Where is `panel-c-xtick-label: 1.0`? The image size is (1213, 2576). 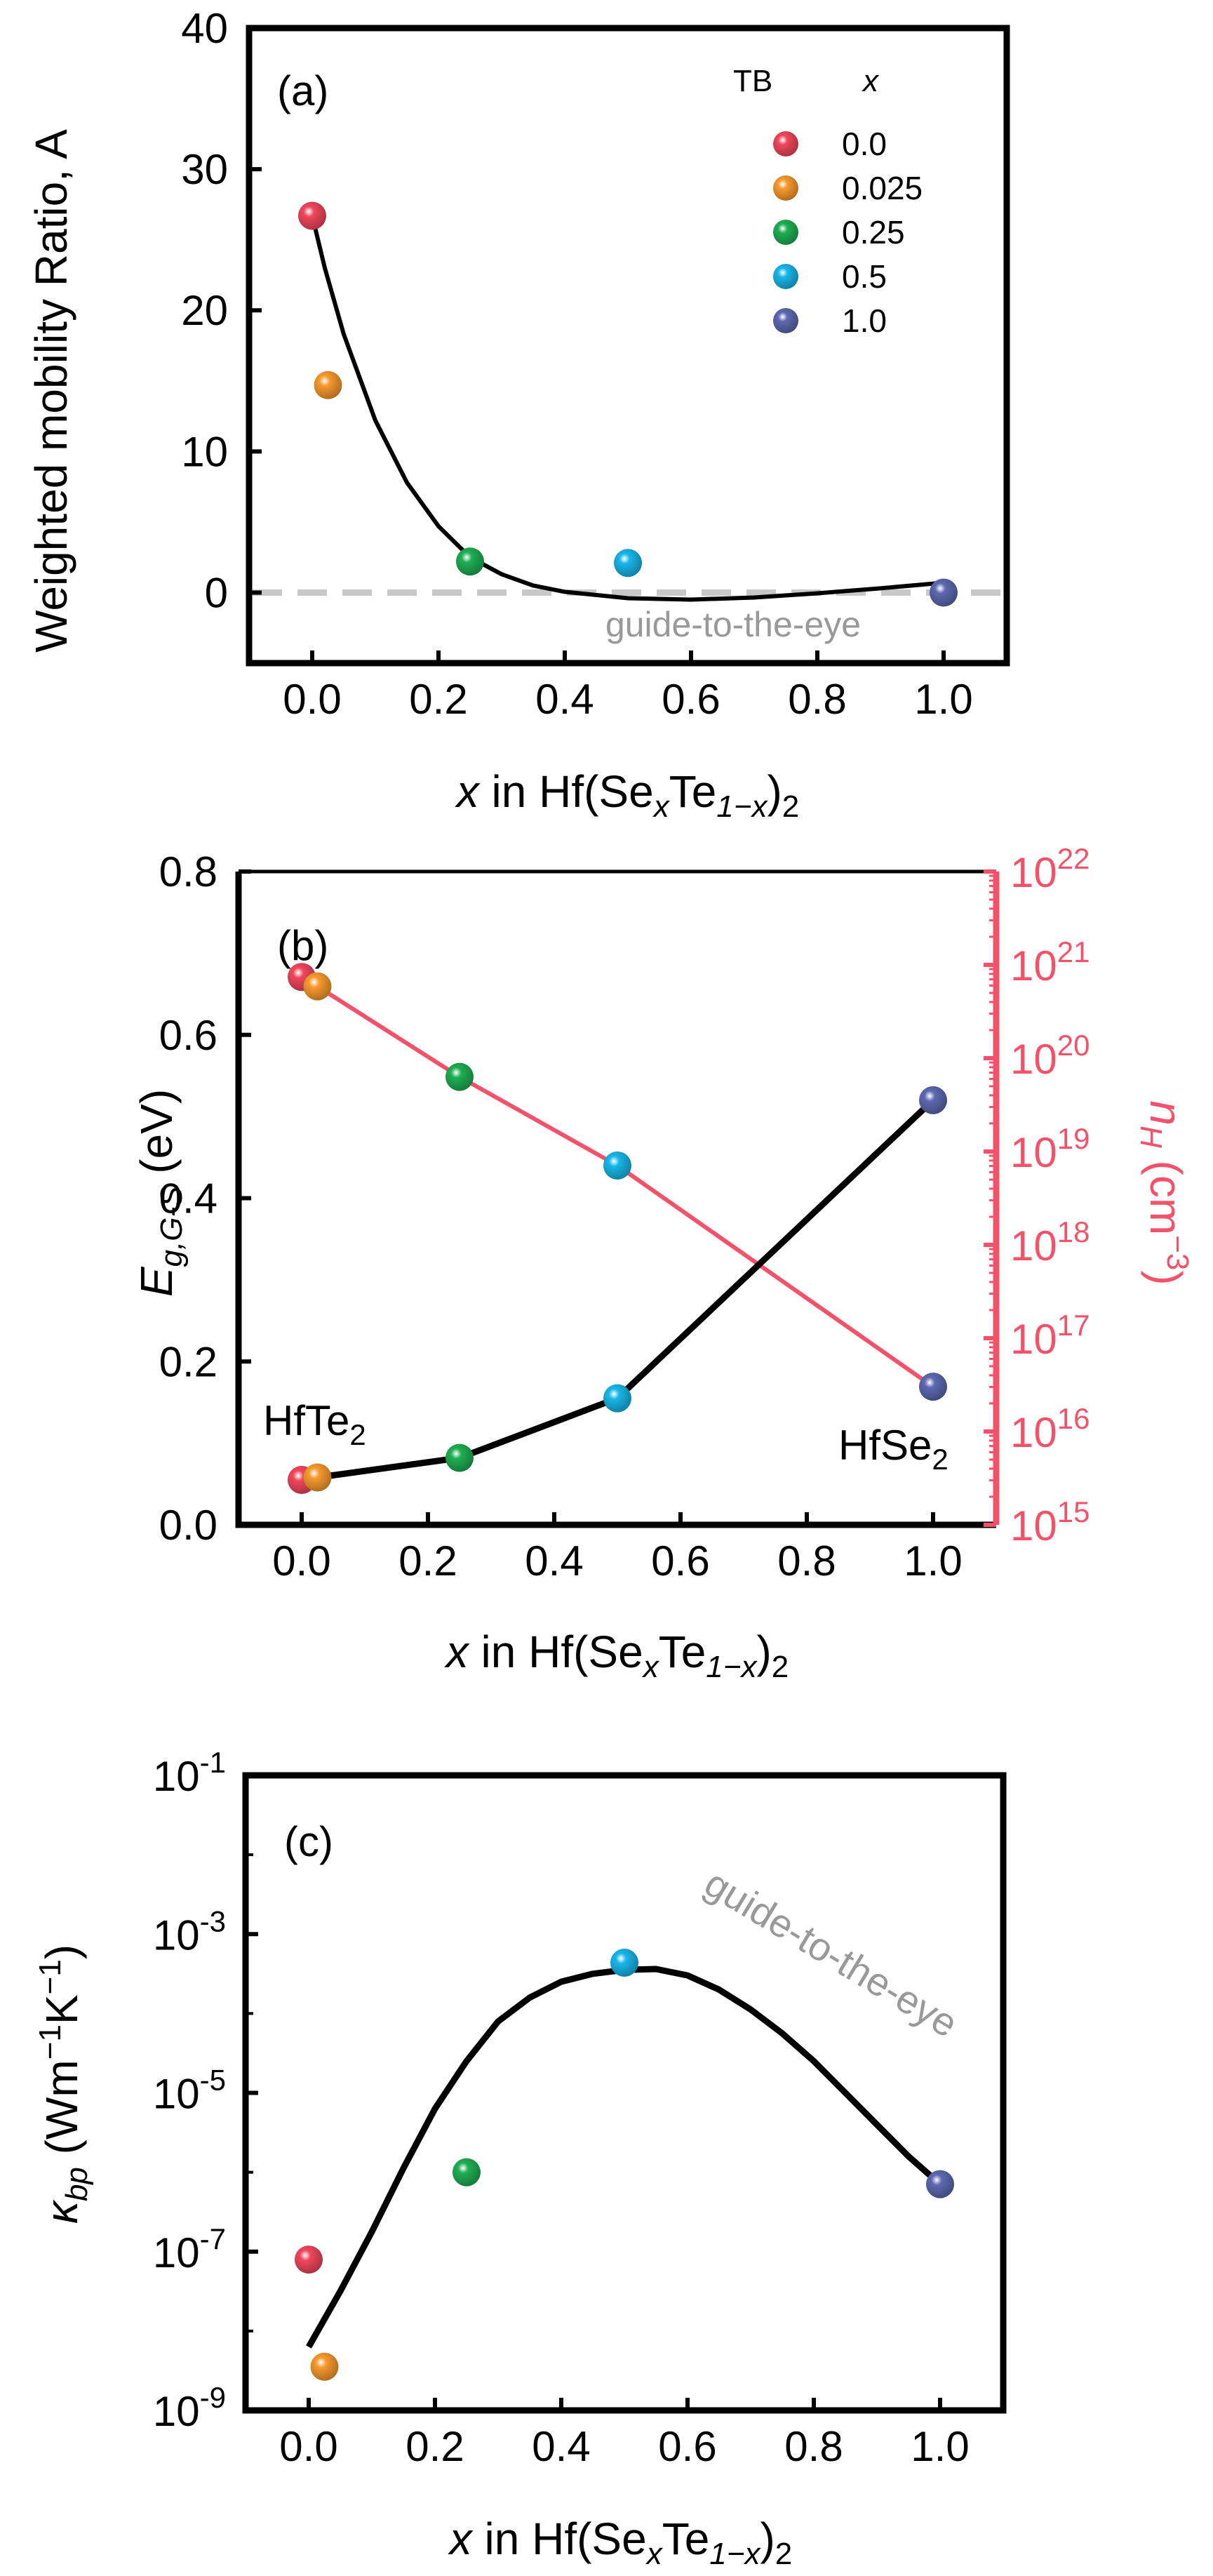
panel-c-xtick-label: 1.0 is located at coordinates (940, 2447).